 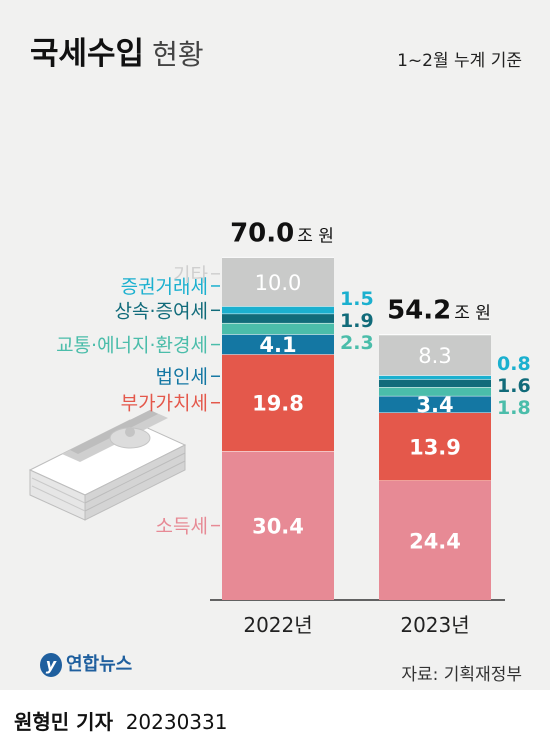 What do you see at coordinates (277, 625) in the screenshot?
I see `x-tick-label: 2022년` at bounding box center [277, 625].